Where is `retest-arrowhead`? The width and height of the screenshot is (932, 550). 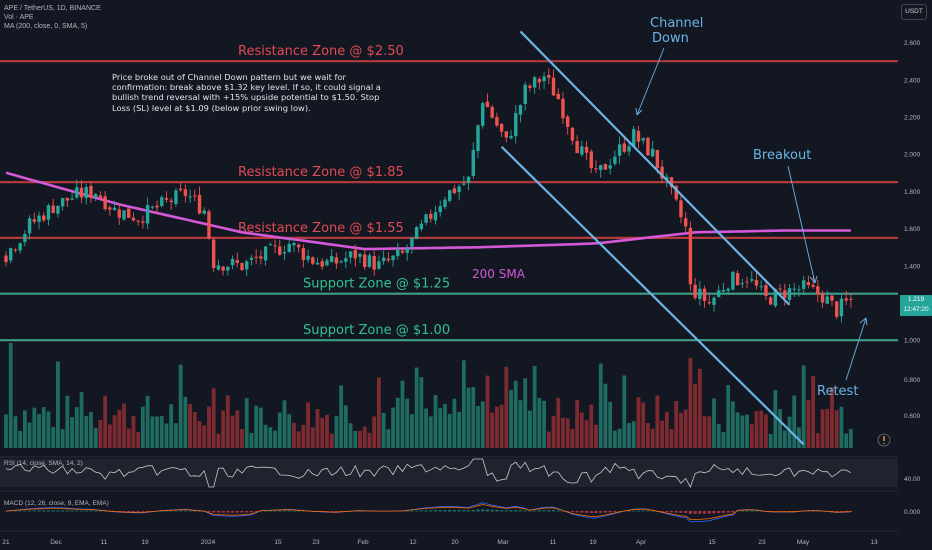 retest-arrowhead is located at coordinates (863, 321).